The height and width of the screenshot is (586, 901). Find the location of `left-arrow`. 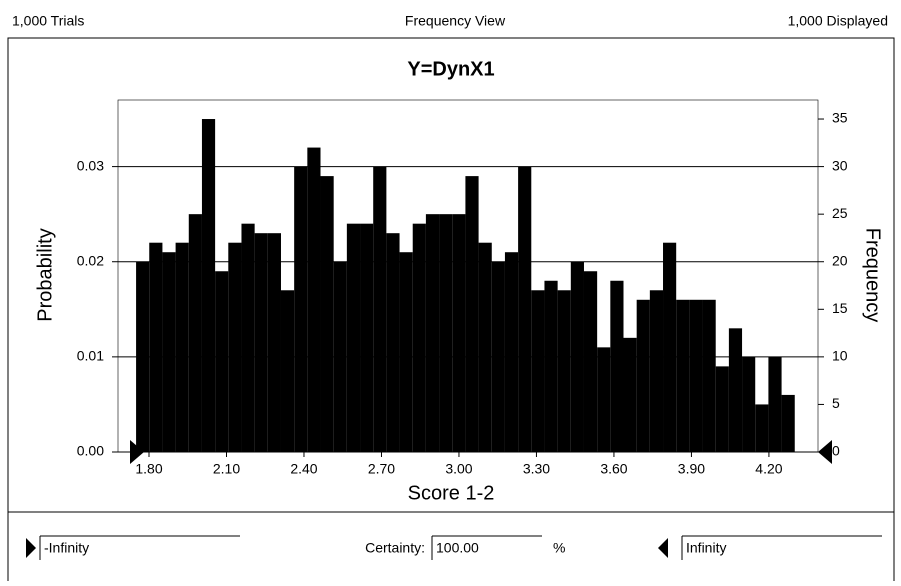

left-arrow is located at coordinates (31, 548).